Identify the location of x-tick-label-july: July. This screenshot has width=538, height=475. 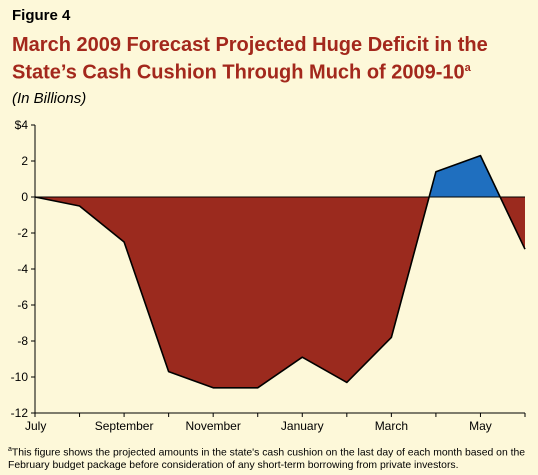
(35, 426).